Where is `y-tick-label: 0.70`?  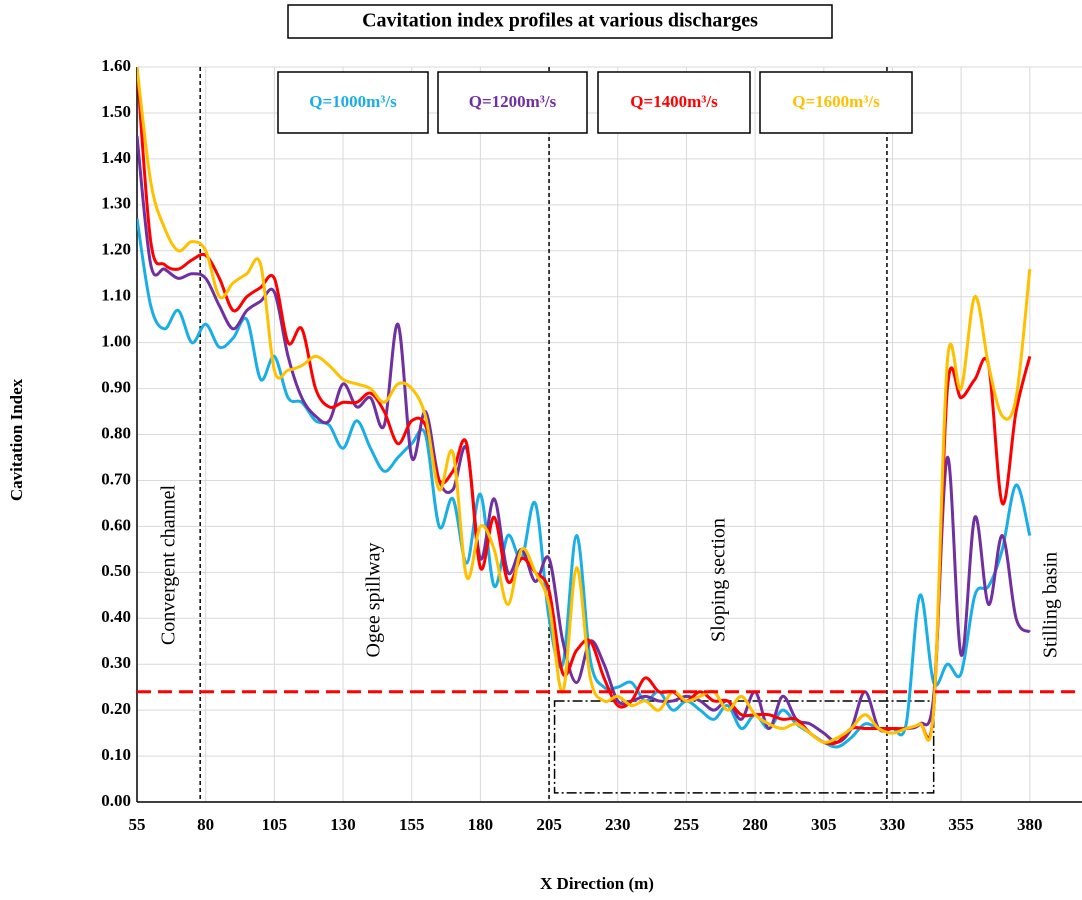
y-tick-label: 0.70 is located at coordinates (116, 478).